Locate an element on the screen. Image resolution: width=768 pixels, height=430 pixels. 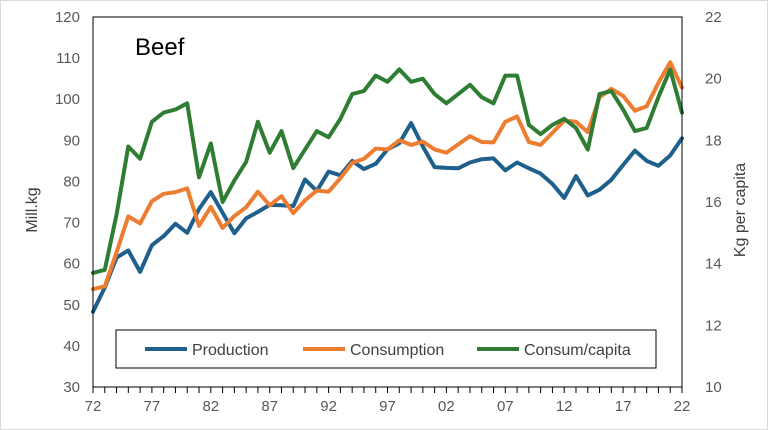
x-axis-tick-label: 17 is located at coordinates (623, 406).